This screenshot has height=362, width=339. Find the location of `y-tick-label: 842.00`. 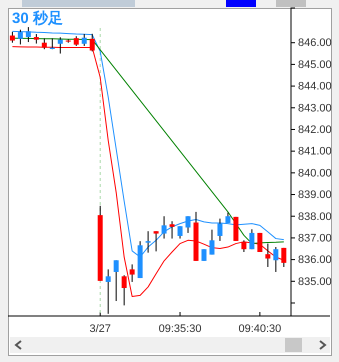

y-tick-label: 842.00 is located at coordinates (315, 130).